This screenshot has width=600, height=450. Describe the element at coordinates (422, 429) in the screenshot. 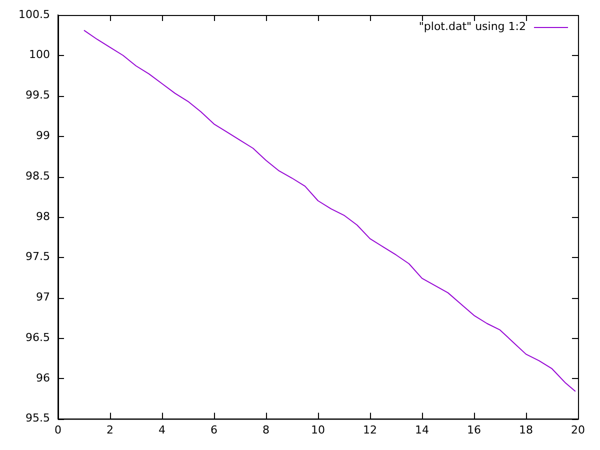

I see `x-tick-label: 14` at that location.